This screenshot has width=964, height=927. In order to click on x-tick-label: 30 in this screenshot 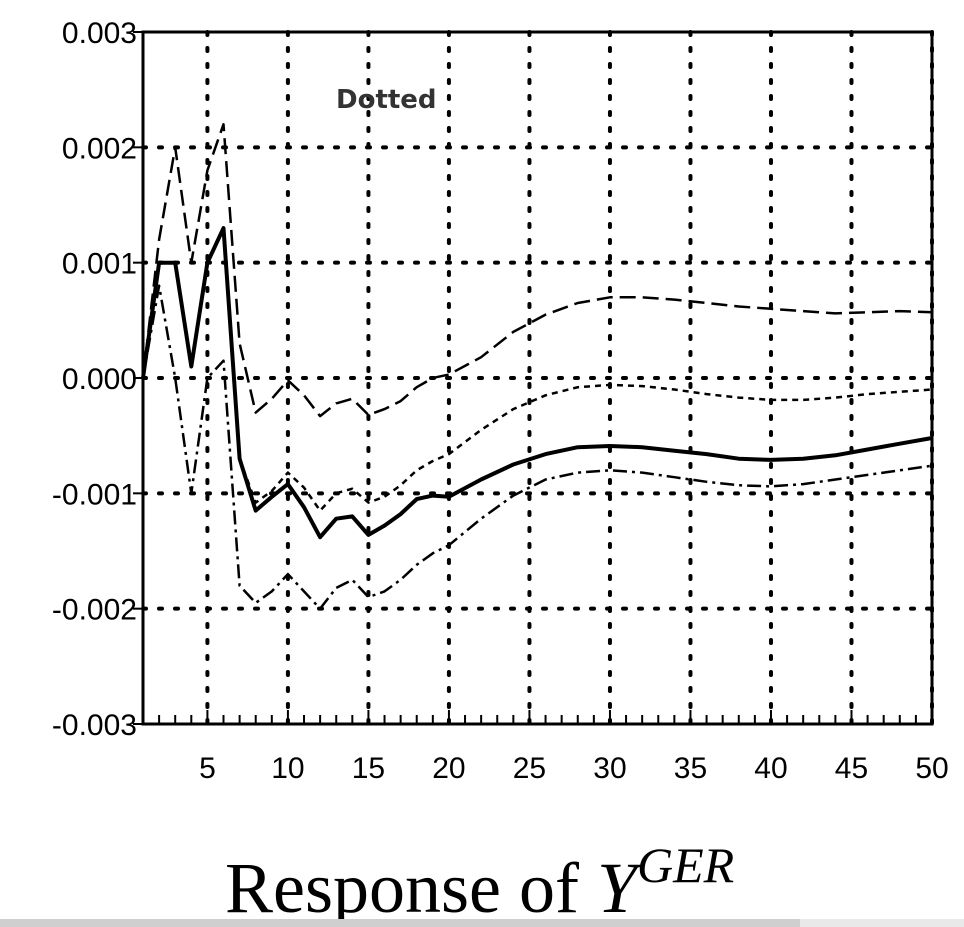, I will do `click(609, 768)`.